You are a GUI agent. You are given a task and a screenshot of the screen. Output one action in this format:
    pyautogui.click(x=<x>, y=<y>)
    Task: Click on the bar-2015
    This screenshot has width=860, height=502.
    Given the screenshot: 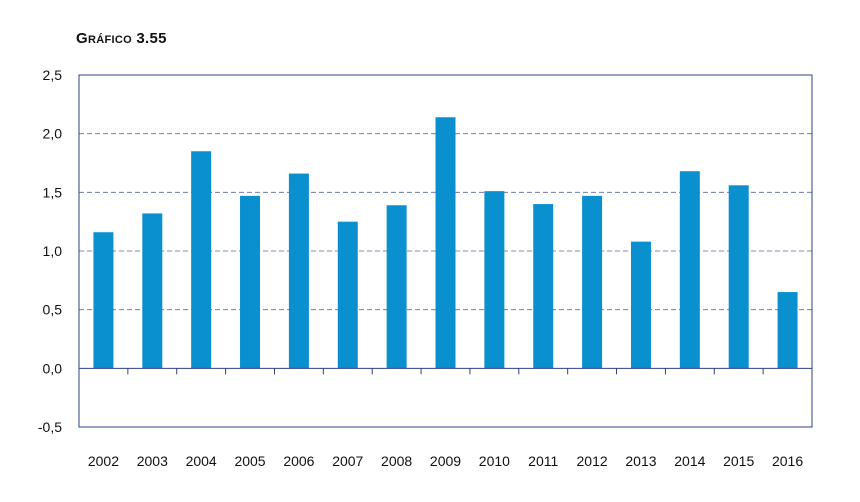 What is the action you would take?
    pyautogui.click(x=738, y=277)
    